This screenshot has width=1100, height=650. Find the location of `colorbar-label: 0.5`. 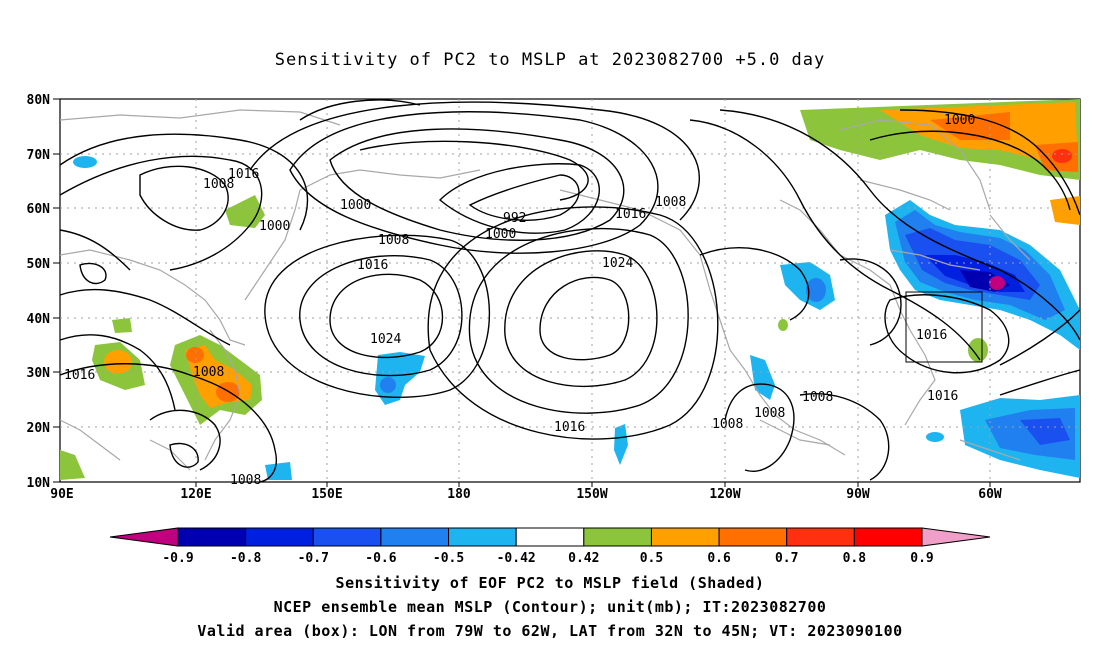

colorbar-label: 0.5 is located at coordinates (651, 558).